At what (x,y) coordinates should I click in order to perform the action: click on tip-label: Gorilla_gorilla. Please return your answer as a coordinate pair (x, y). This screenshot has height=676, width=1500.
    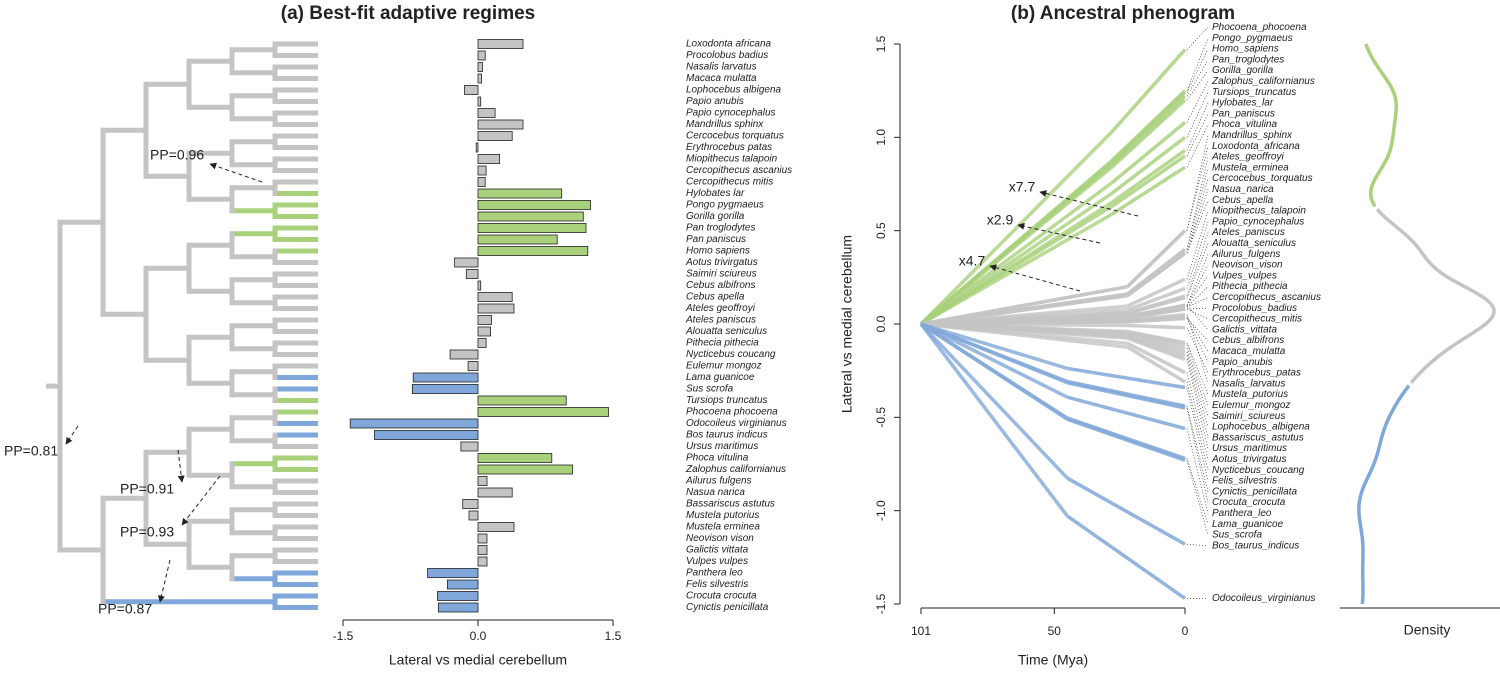
    Looking at the image, I should click on (1243, 70).